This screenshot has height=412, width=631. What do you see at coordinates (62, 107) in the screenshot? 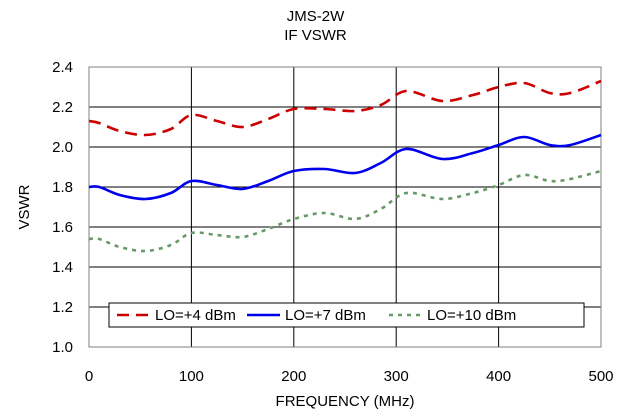
I see `y-tick-label: 2.2` at bounding box center [62, 107].